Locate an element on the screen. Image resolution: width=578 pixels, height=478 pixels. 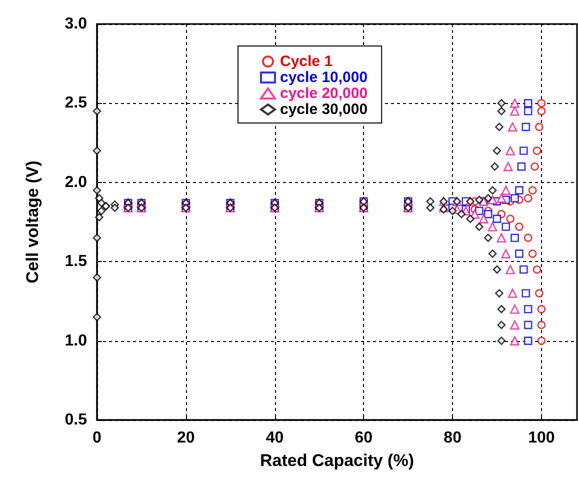
x-tick-label: 40 is located at coordinates (275, 438).